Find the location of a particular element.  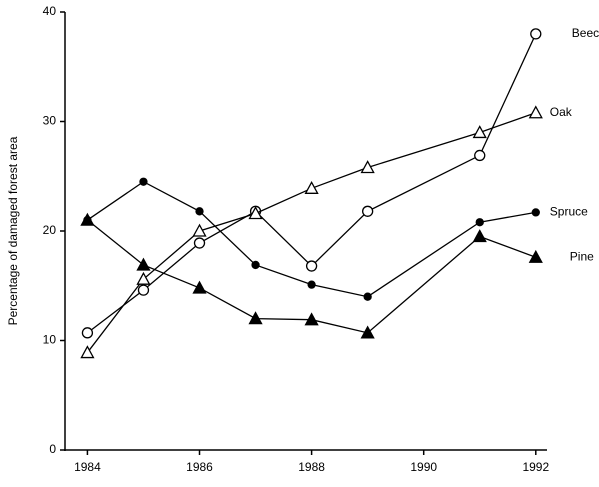

series-label: Oak is located at coordinates (561, 112).